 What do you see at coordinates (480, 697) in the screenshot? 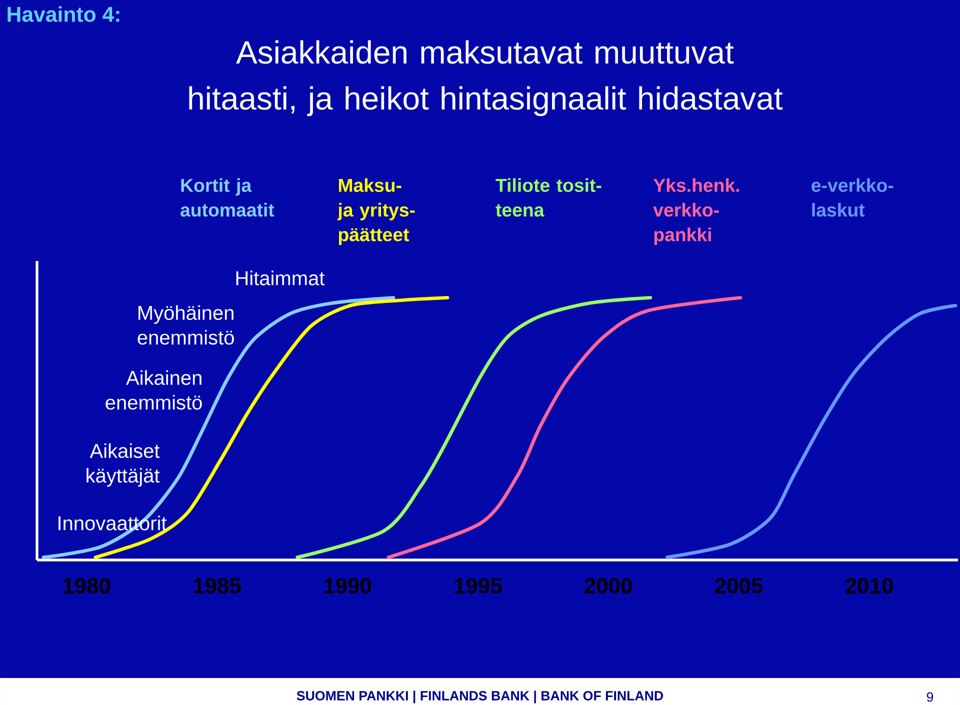
I see `text: SUOMEN PANKKI | FINLANDS BANK | BANK OF FINLAND` at bounding box center [480, 697].